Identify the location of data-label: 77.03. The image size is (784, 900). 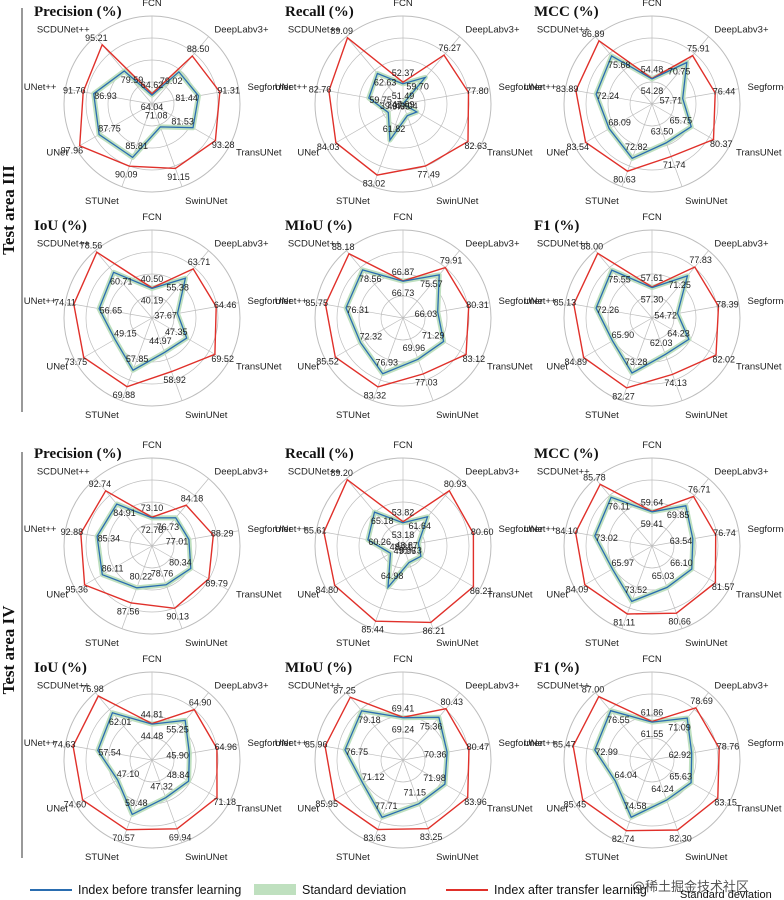
(426, 382).